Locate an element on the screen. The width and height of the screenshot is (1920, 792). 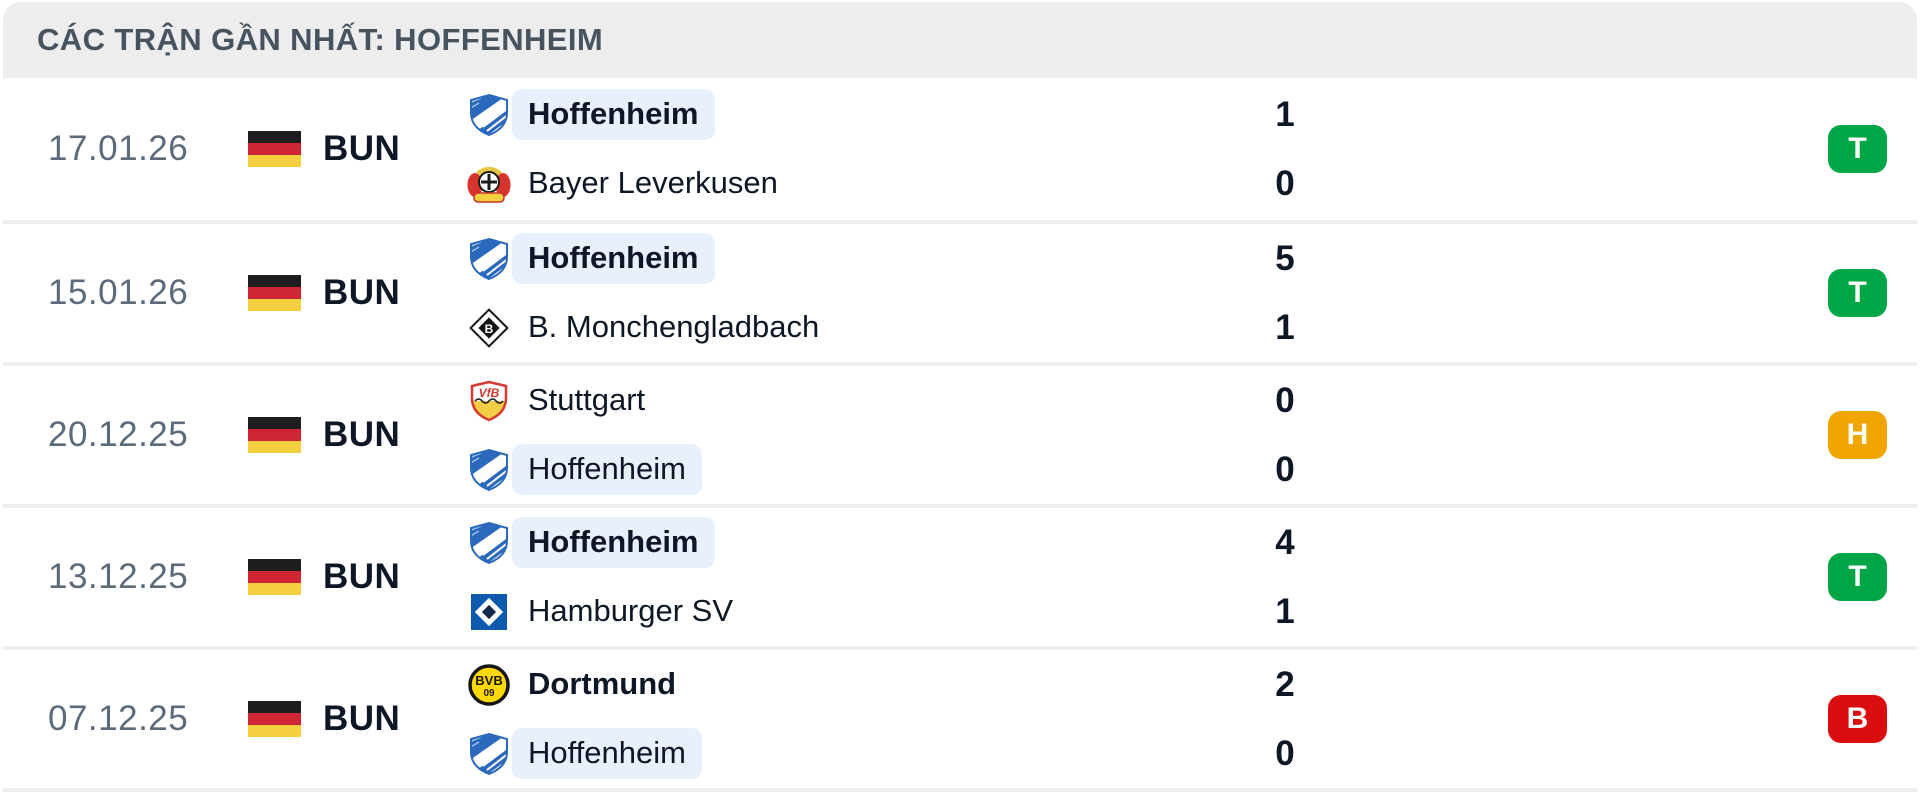
match-date: 13.12.25 is located at coordinates (118, 576).